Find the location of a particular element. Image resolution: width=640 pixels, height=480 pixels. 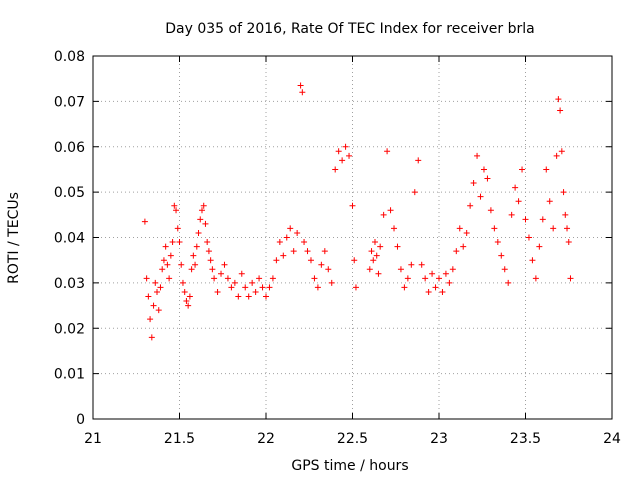

y-axis-label: ROTI / TECUs is located at coordinates (14, 238).